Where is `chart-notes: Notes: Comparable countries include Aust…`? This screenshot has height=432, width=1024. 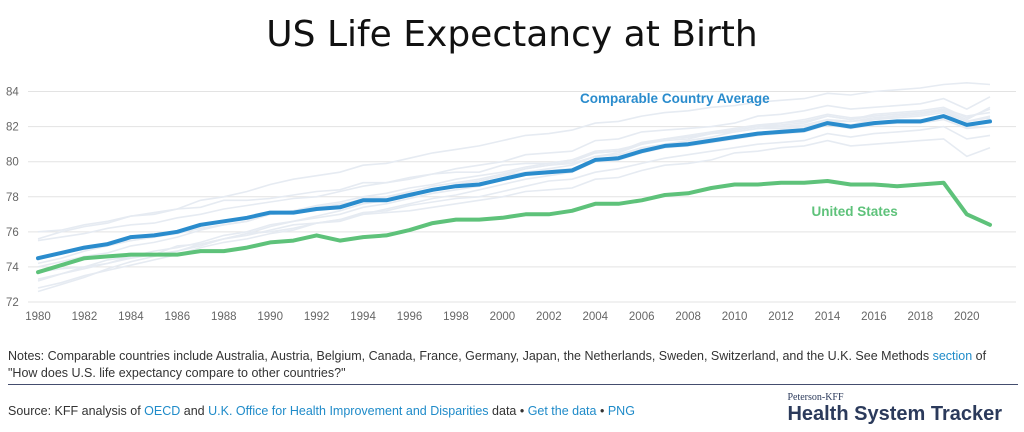
chart-notes: Notes: Comparable countries include Aust… is located at coordinates (513, 365).